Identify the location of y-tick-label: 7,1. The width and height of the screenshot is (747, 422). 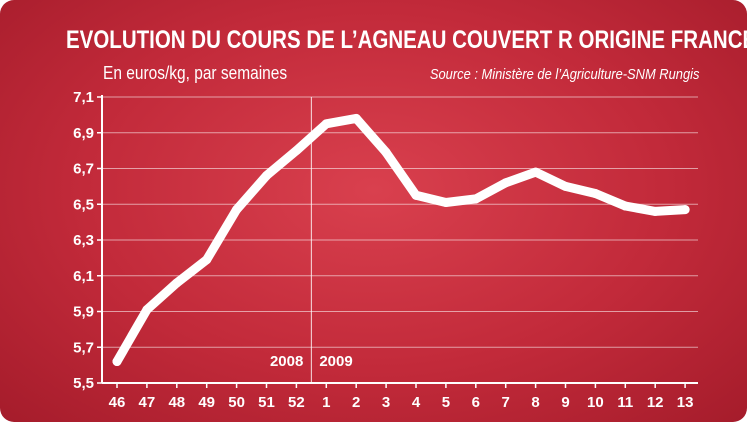
(83, 97).